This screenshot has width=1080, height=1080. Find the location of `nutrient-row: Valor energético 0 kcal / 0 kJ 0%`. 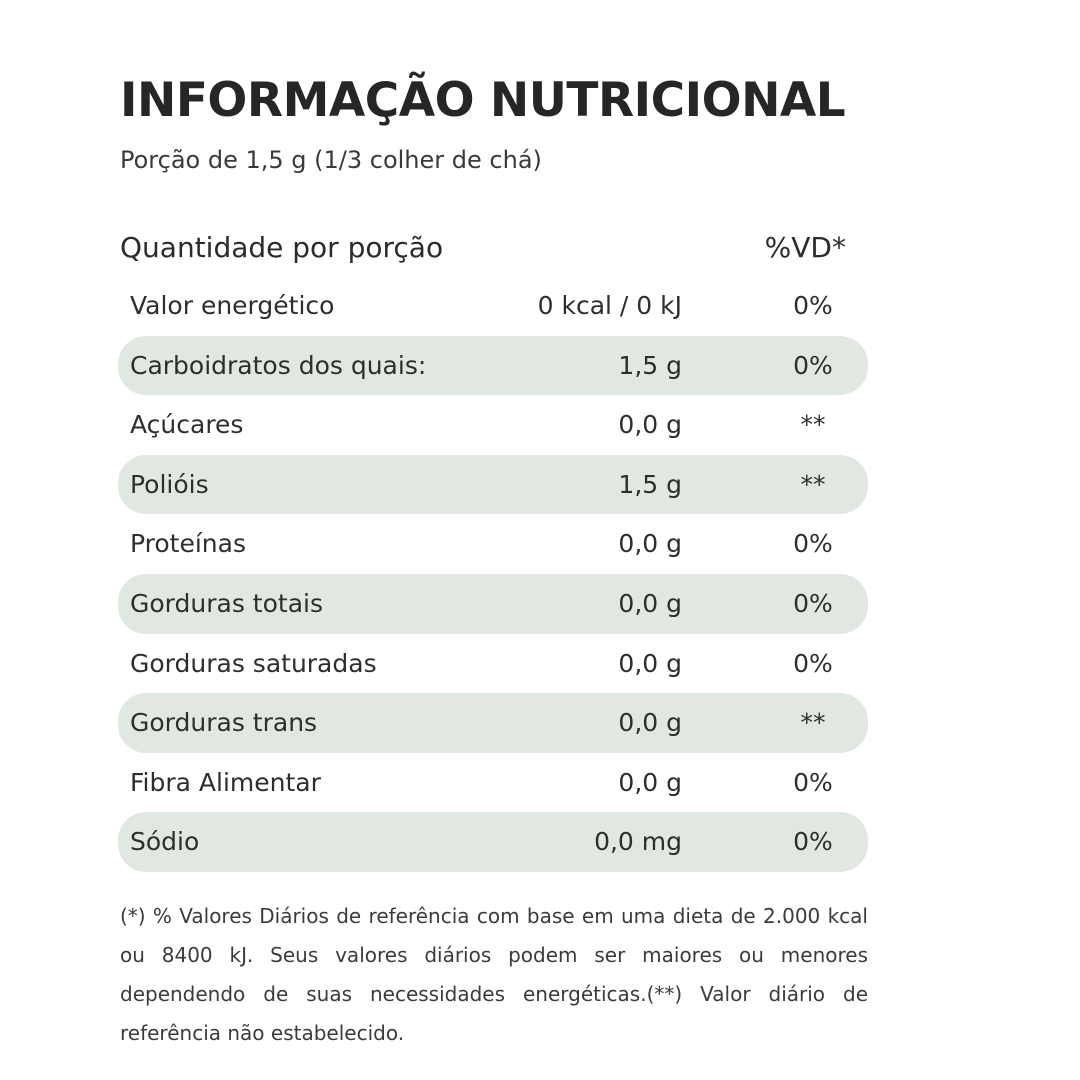

nutrient-row: Valor energético 0 kcal / 0 kJ 0% is located at coordinates (493, 306).